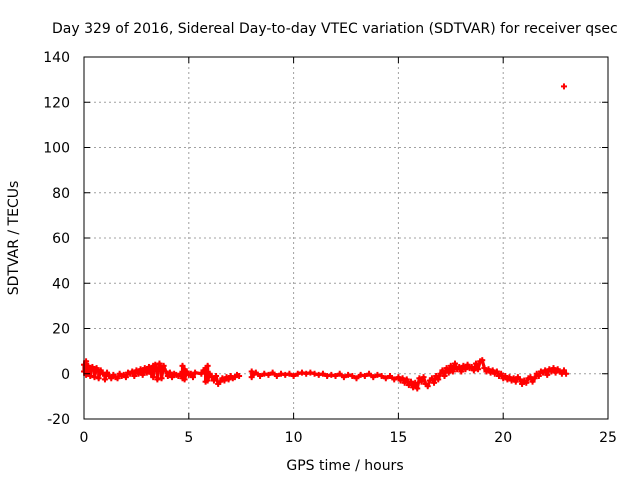  Describe the element at coordinates (503, 438) in the screenshot. I see `x-tick-label: 20` at that location.